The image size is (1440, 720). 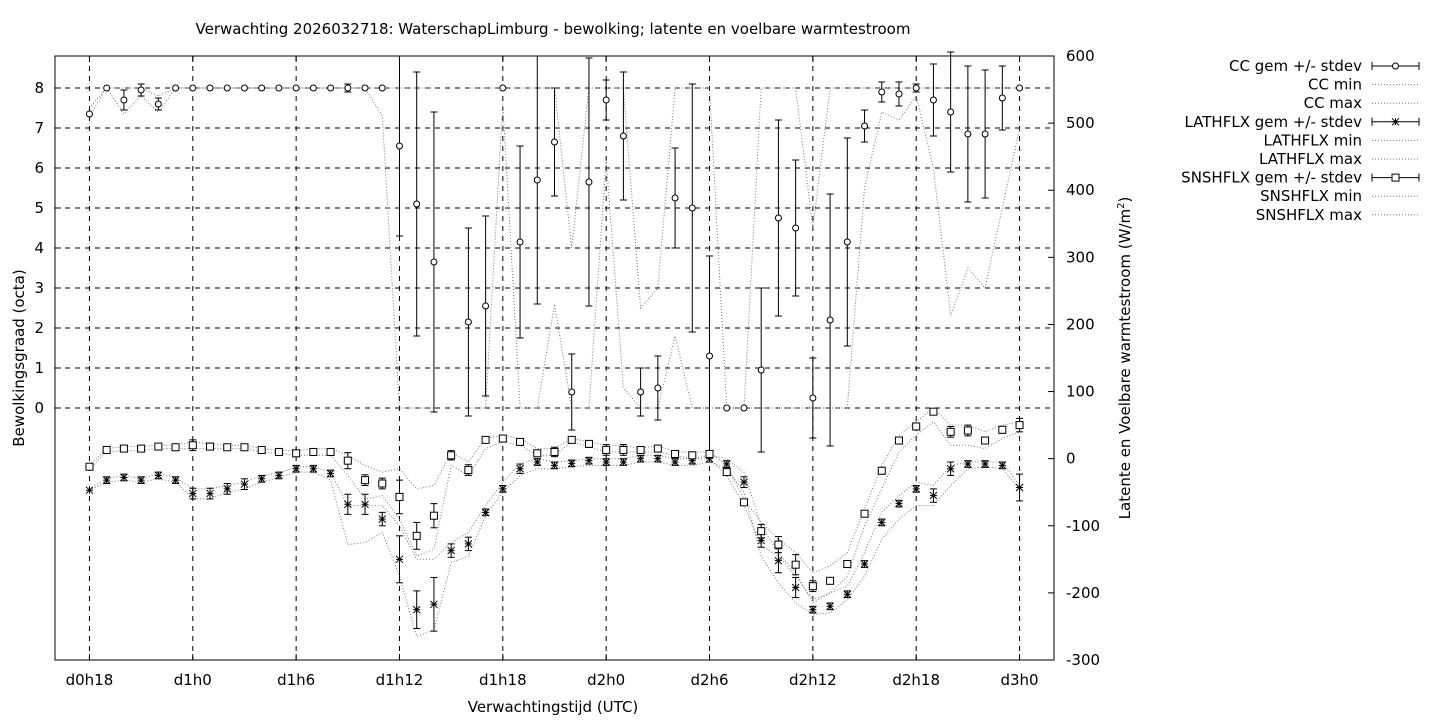 I want to click on legend-marker-star, so click(x=1395, y=121).